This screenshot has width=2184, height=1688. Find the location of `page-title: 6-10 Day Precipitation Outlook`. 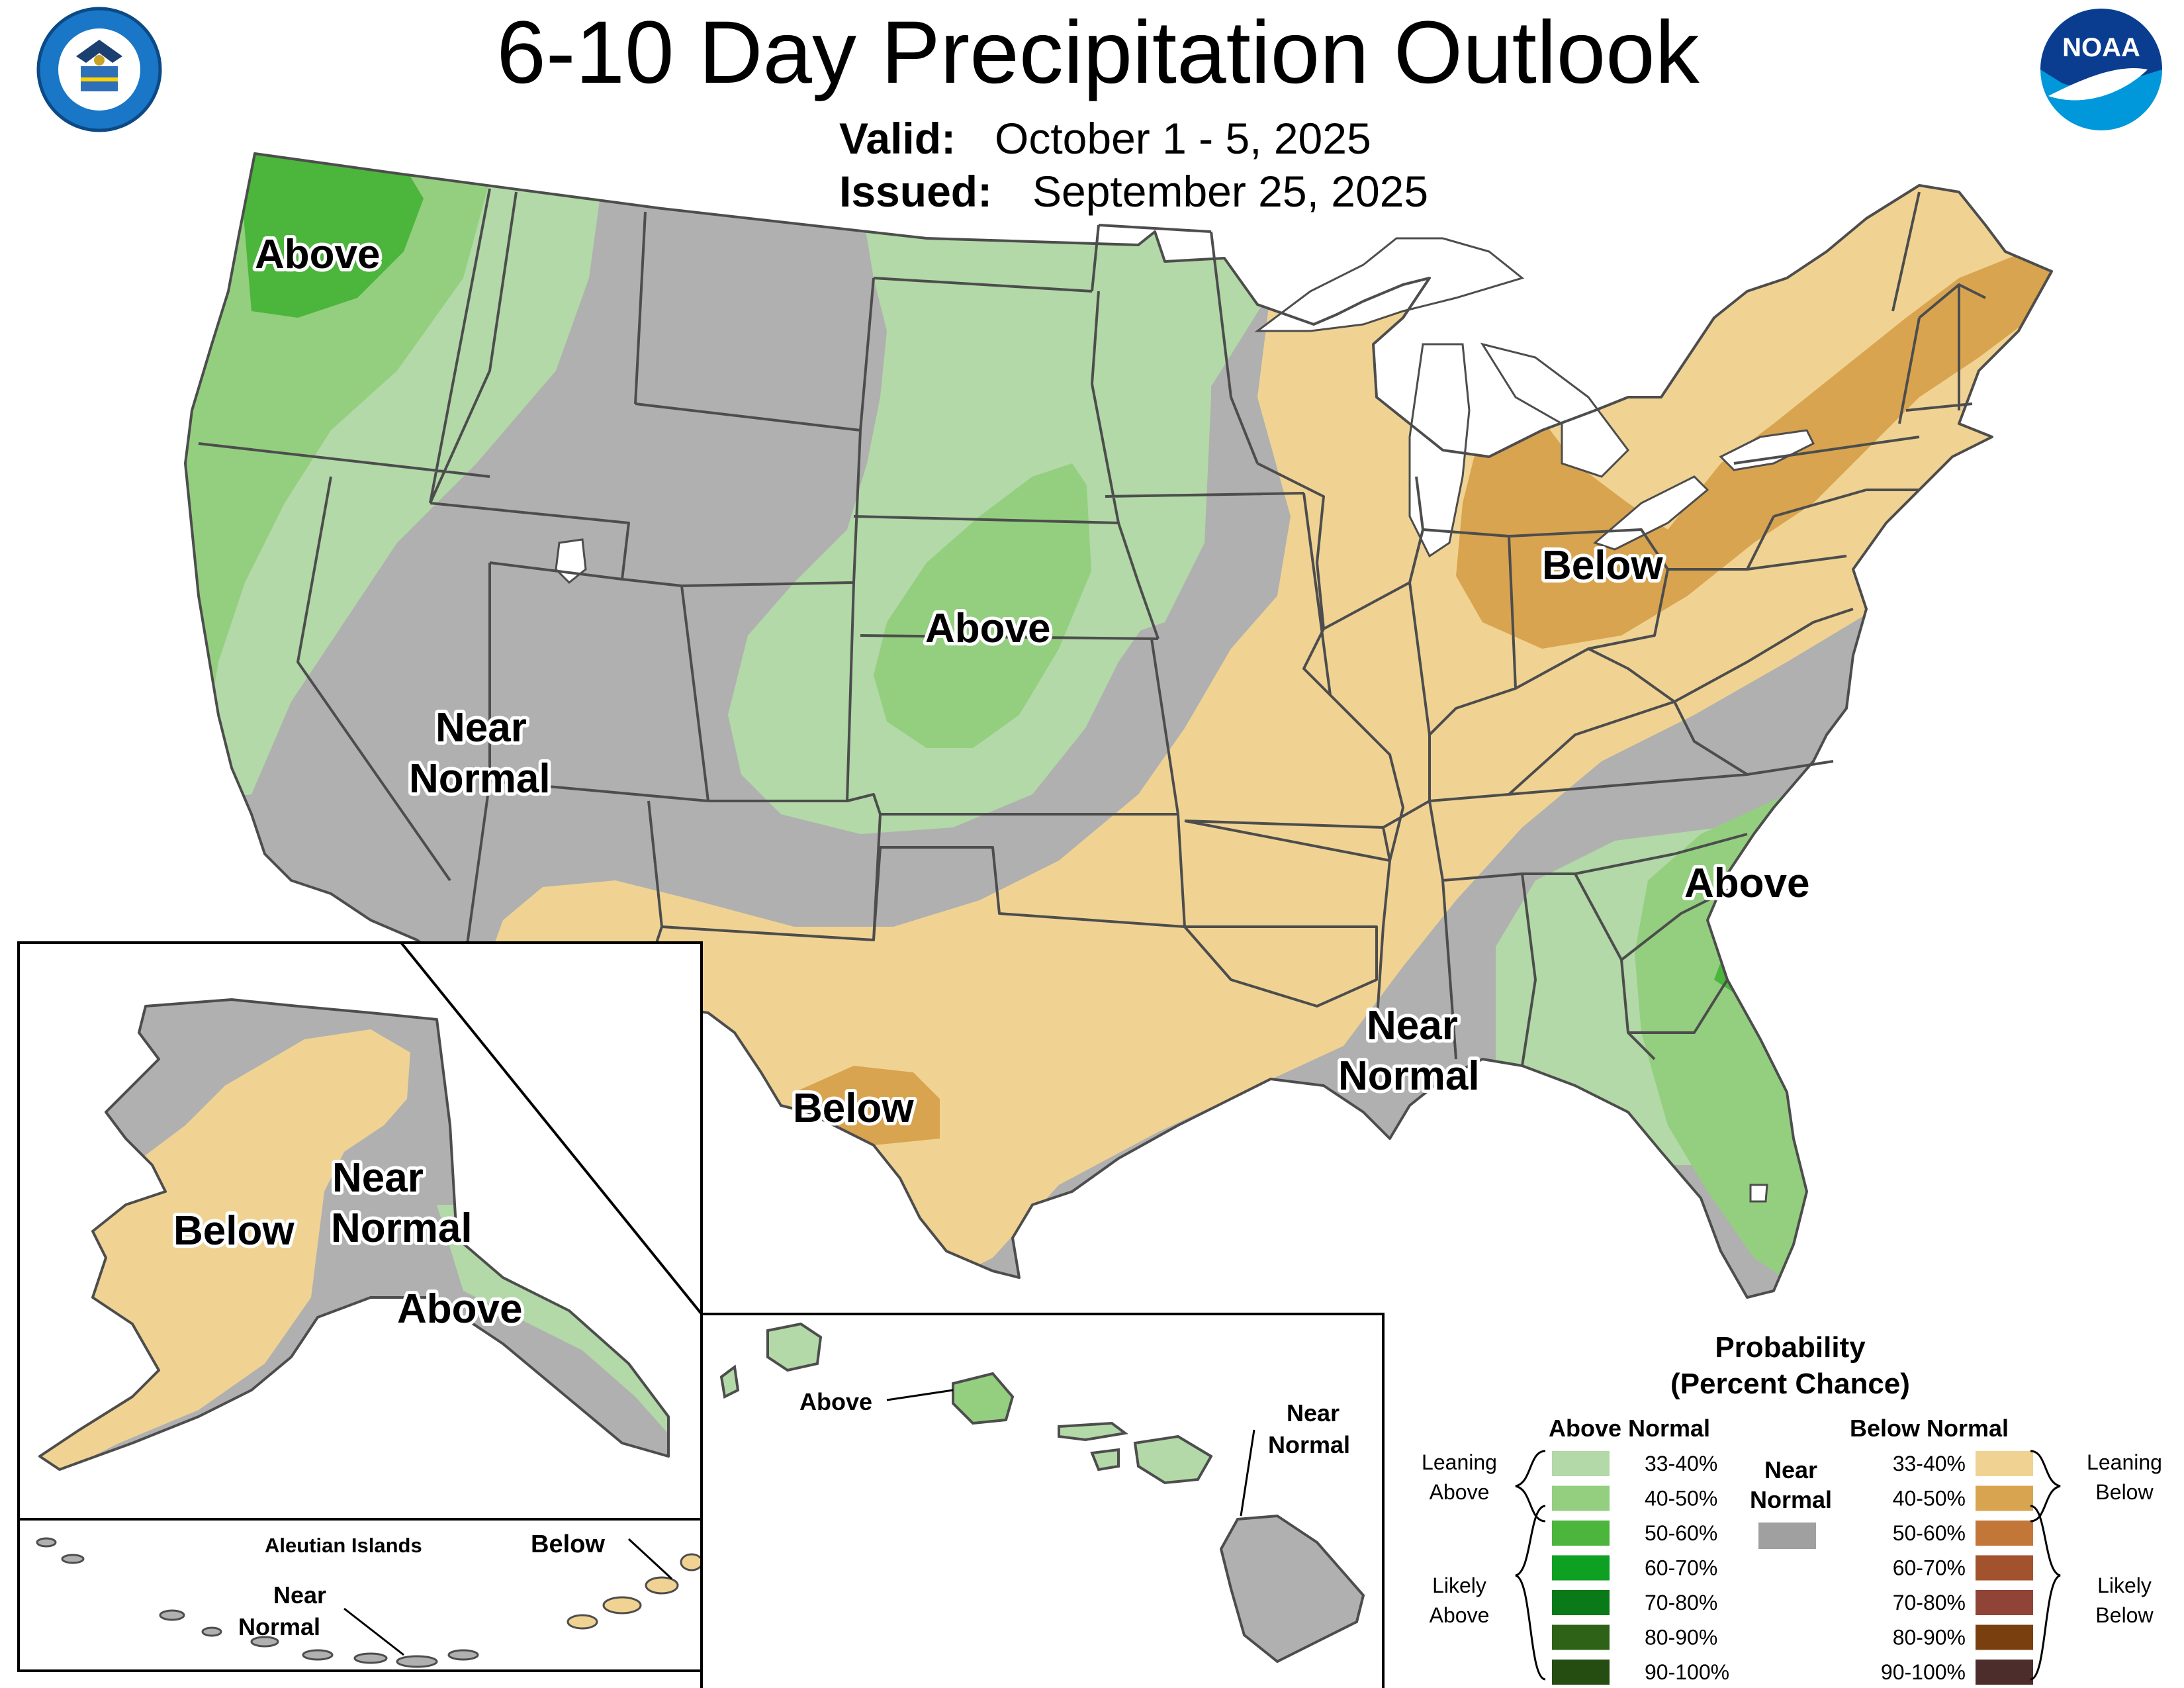

page-title: 6-10 Day Precipitation Outlook is located at coordinates (1098, 52).